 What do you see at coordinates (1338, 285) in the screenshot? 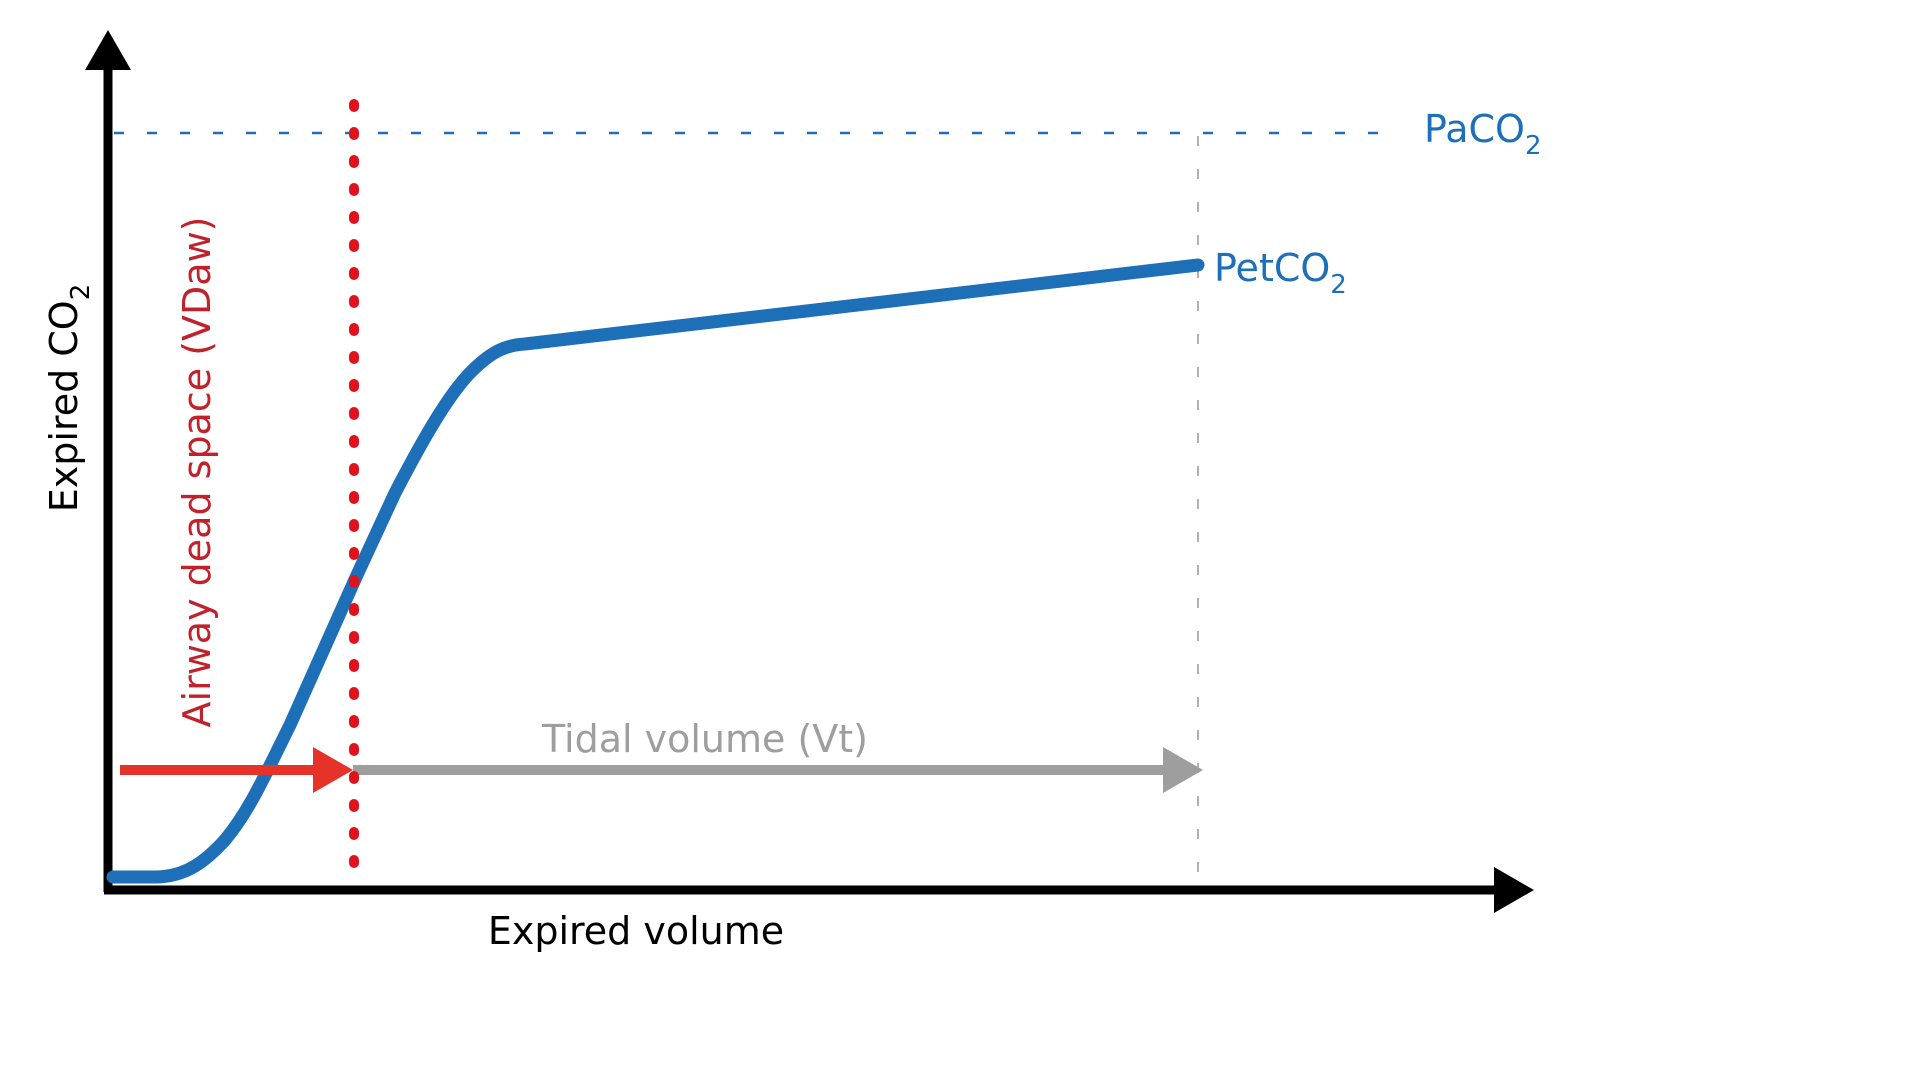
I see `petco2-label-subscript: 2` at bounding box center [1338, 285].